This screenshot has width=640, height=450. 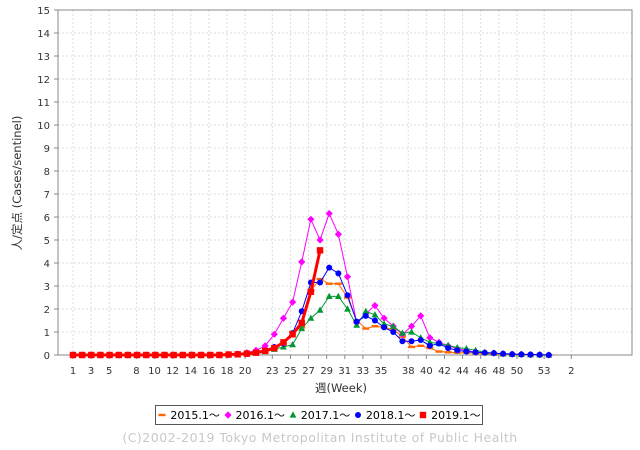 What do you see at coordinates (480, 371) in the screenshot?
I see `x-tick-label: 46` at bounding box center [480, 371].